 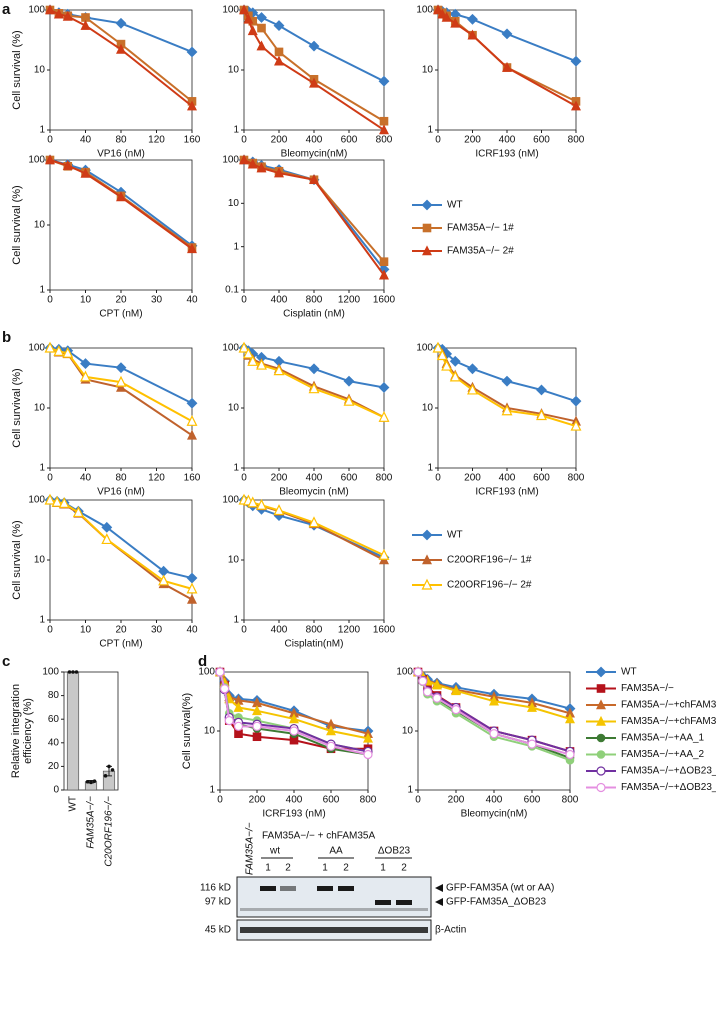 I want to click on group-label: FAM35A−/− + chFAM35A, so click(x=318, y=836).